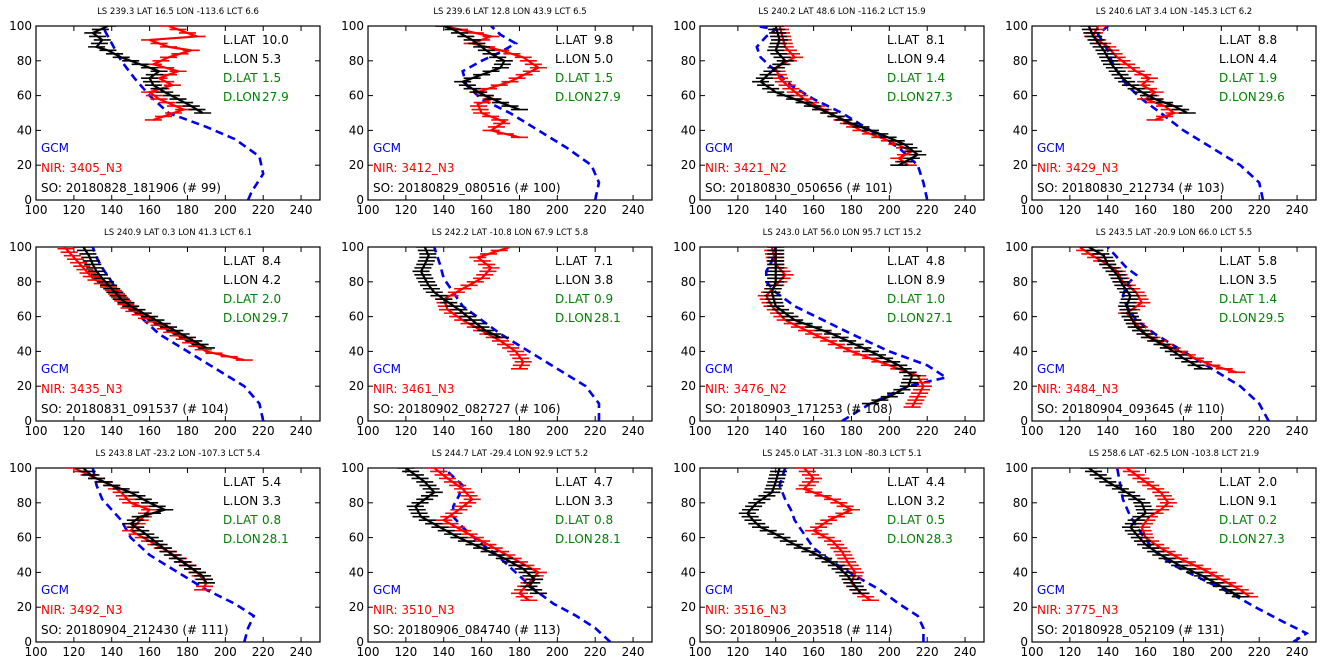 Image resolution: width=1328 pixels, height=663 pixels. Describe the element at coordinates (1267, 299) in the screenshot. I see `dlat-value: 1.4` at that location.